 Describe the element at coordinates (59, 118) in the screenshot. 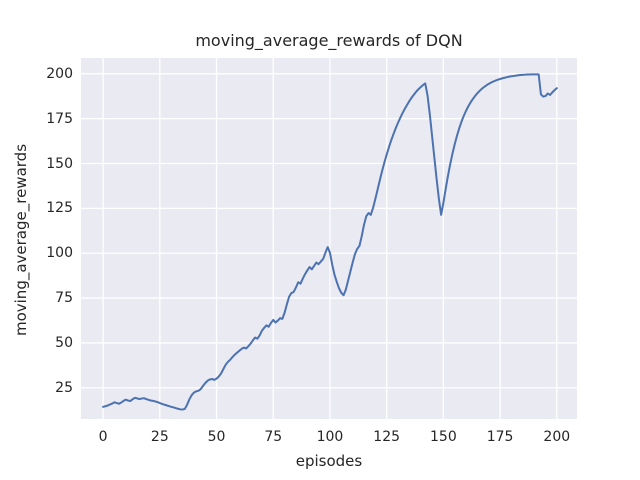

I see `y-tick-label: 175` at that location.